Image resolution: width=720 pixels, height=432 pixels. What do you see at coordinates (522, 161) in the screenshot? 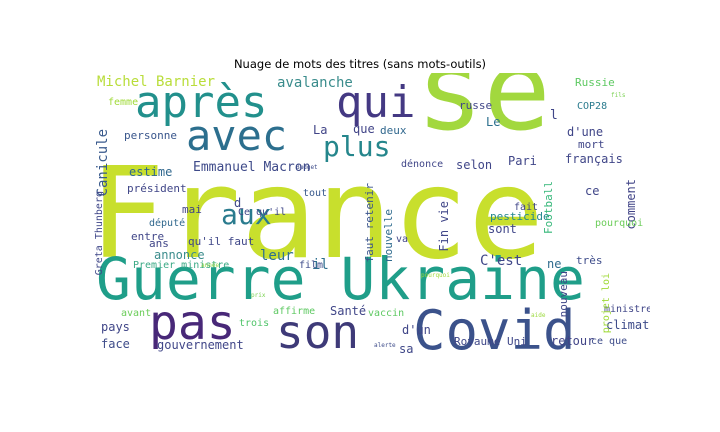
I see `word-paris: Pari` at bounding box center [522, 161].